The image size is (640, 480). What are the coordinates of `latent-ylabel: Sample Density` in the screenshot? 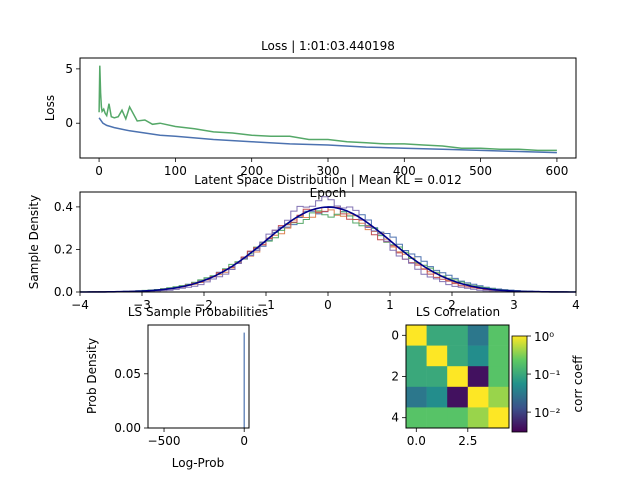 It's located at (34, 242).